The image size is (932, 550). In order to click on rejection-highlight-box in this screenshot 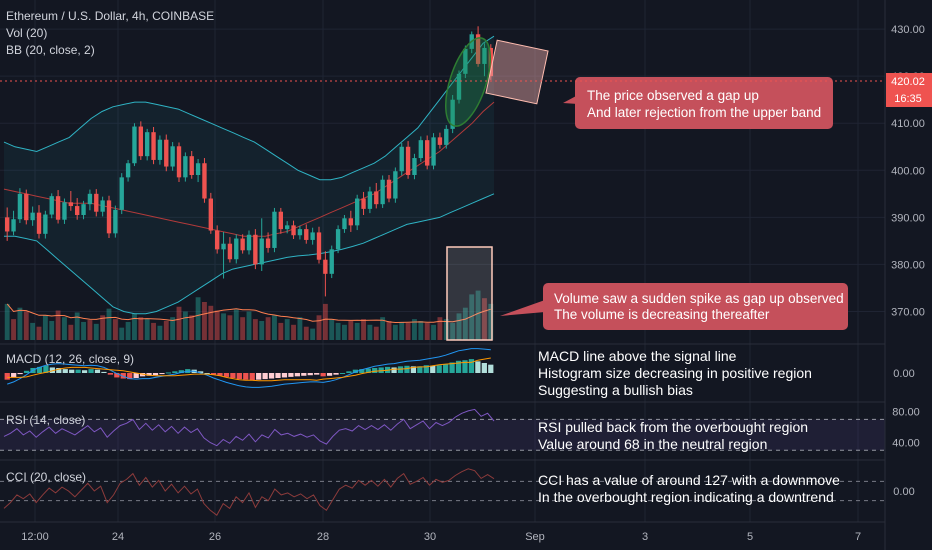, I will do `click(517, 72)`.